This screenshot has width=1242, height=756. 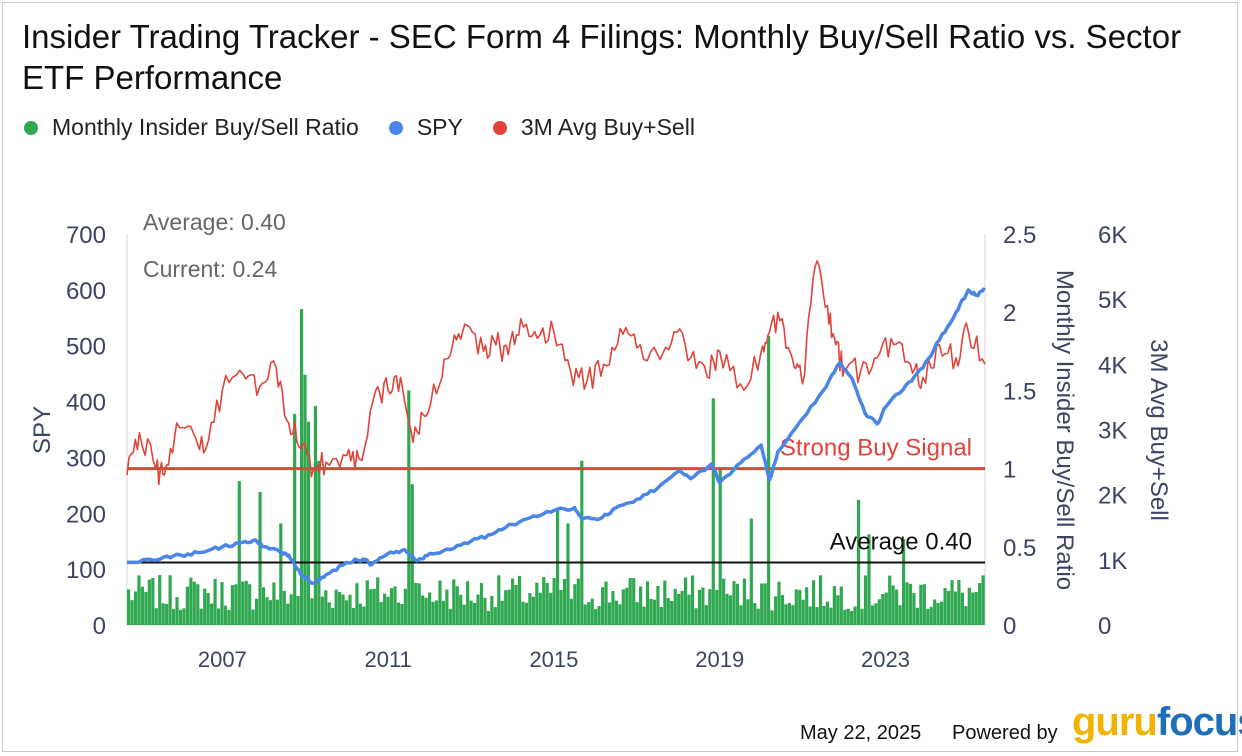 I want to click on x-tick-label: 2007, so click(x=222, y=659).